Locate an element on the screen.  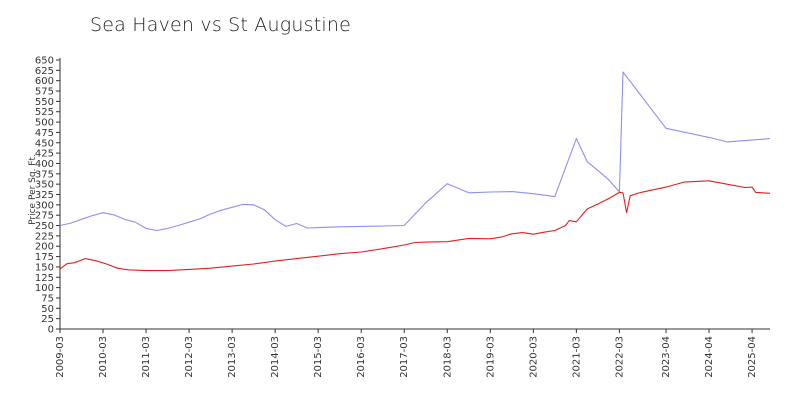
y-tick-label: 300 is located at coordinates (44, 205).